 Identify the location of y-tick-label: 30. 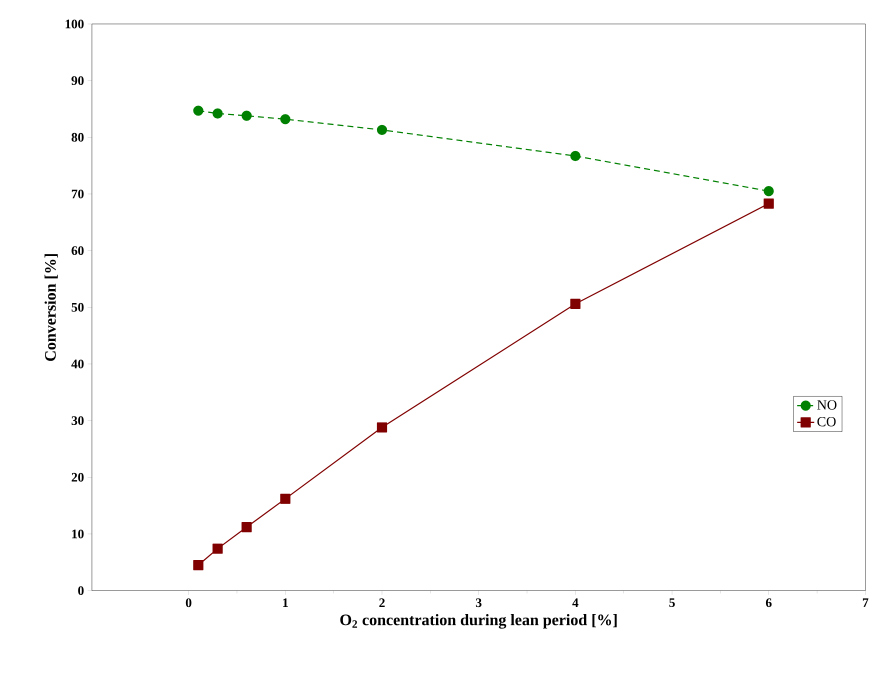
(78, 421).